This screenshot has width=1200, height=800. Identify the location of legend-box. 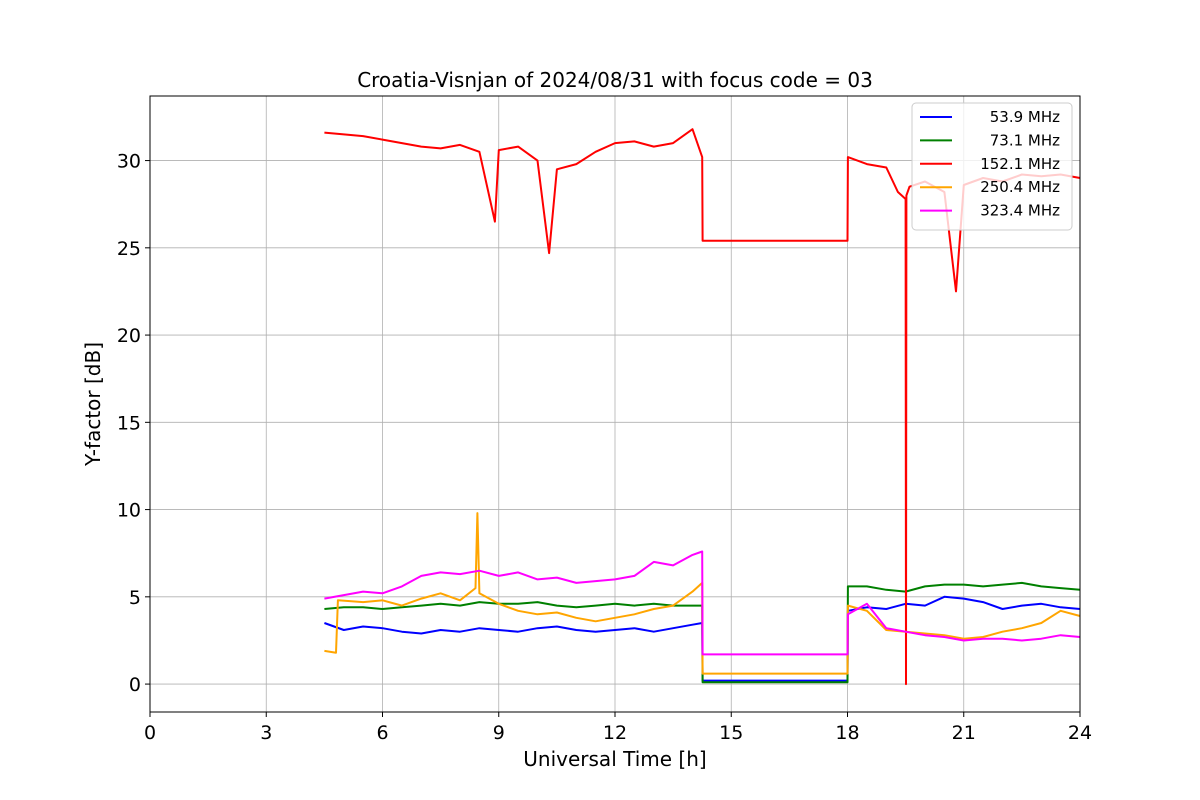
(992, 166).